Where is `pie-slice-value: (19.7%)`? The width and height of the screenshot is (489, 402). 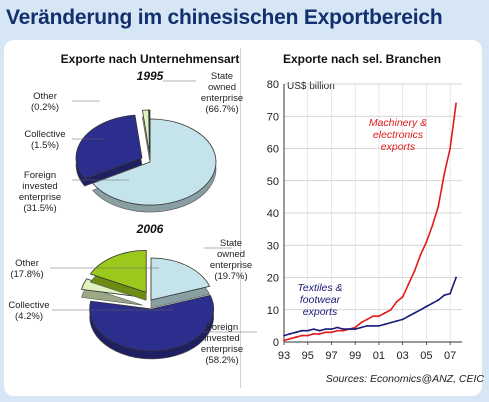
pie-slice-value: (19.7%) is located at coordinates (230, 276).